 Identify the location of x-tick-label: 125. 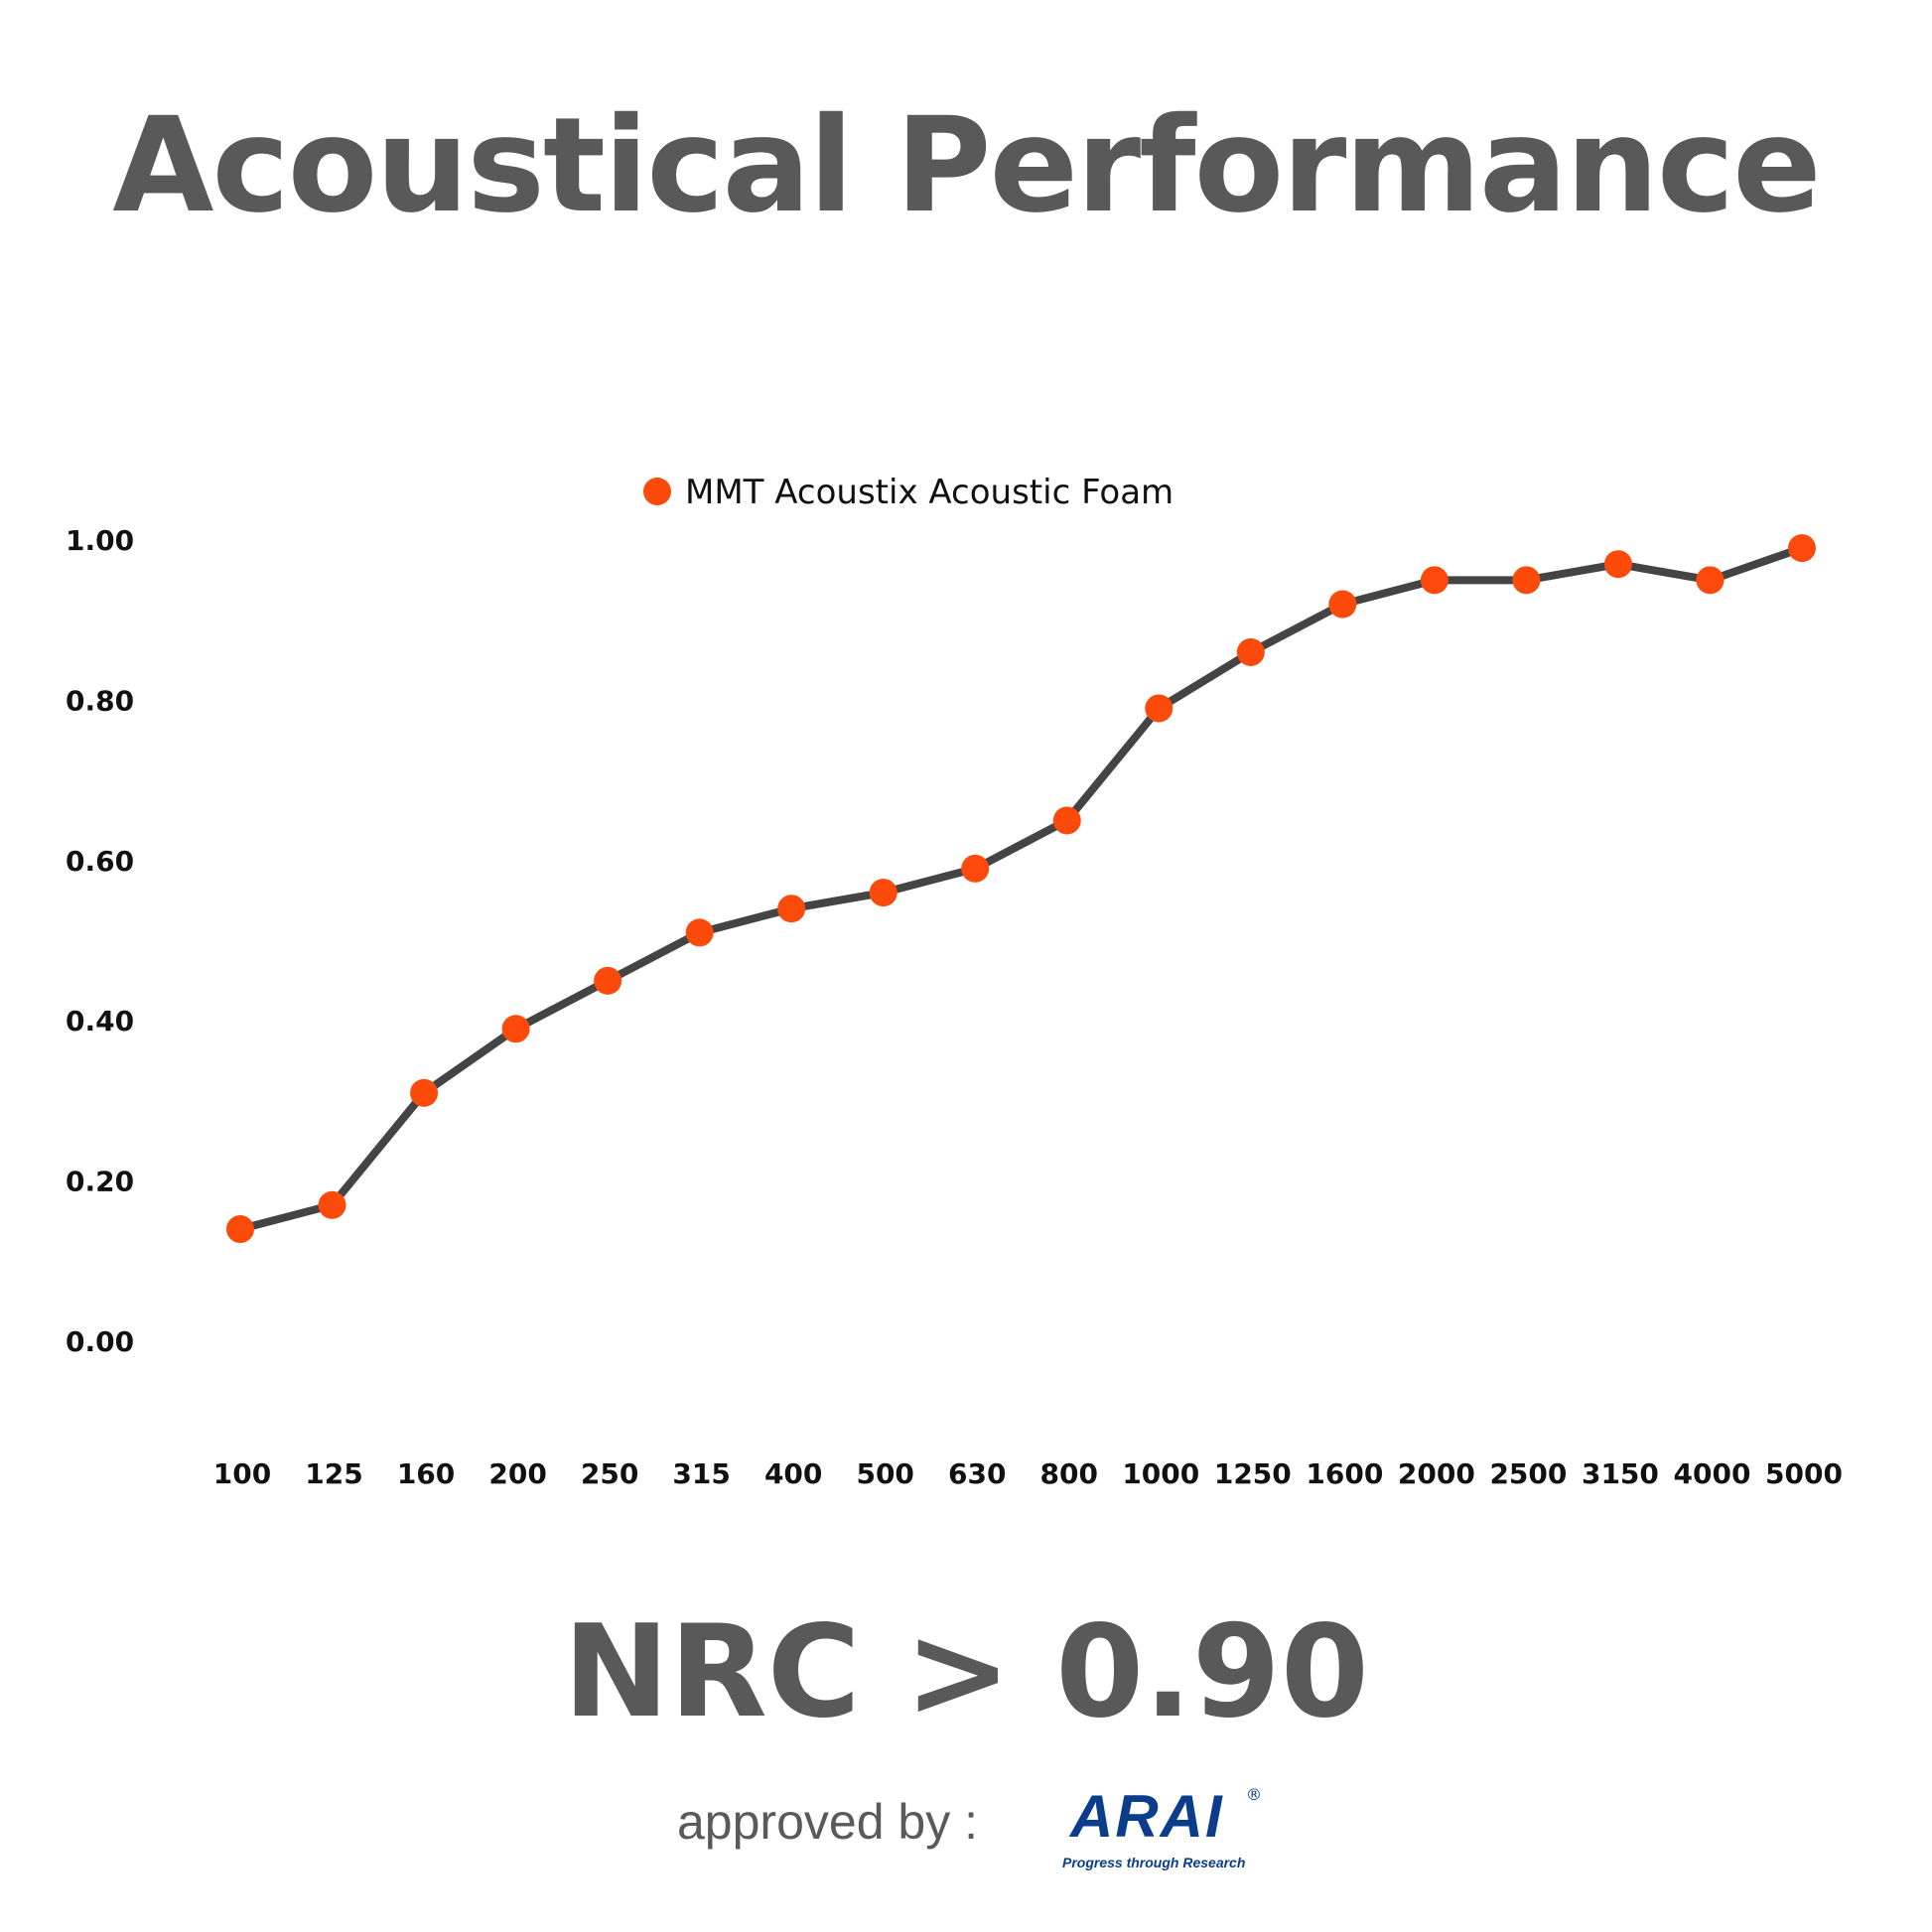
(334, 1473).